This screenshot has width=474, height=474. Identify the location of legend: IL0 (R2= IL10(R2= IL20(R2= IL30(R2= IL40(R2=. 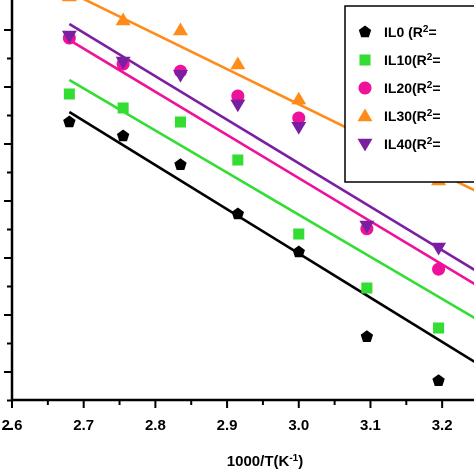
(409, 94).